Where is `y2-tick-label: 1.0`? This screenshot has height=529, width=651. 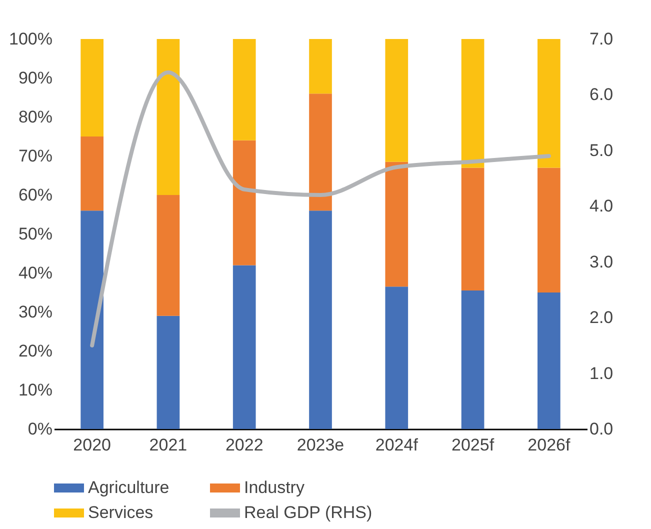
y2-tick-label: 1.0 is located at coordinates (602, 373).